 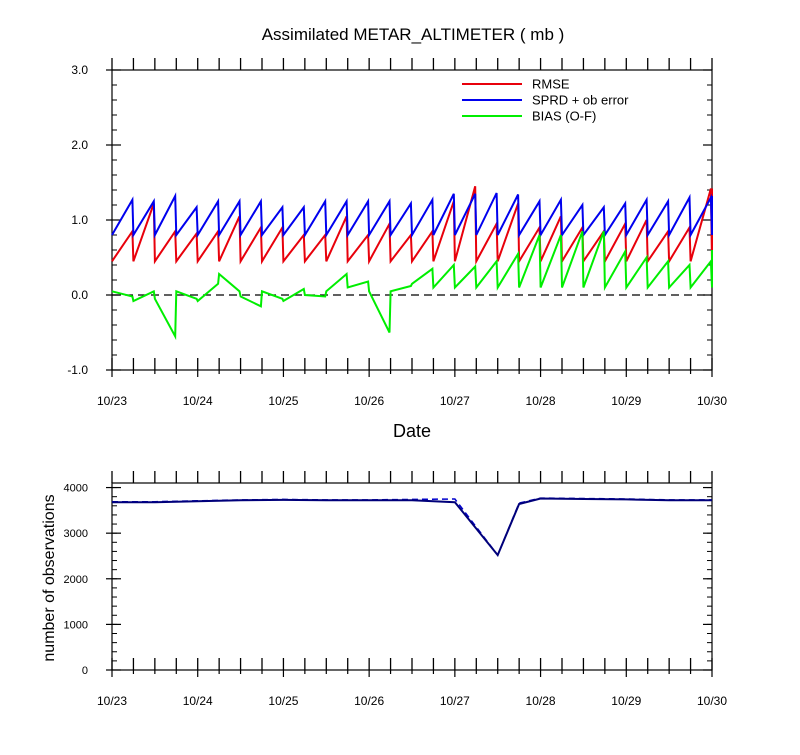 What do you see at coordinates (283, 401) in the screenshot?
I see `top-x-tick-label: 10/25` at bounding box center [283, 401].